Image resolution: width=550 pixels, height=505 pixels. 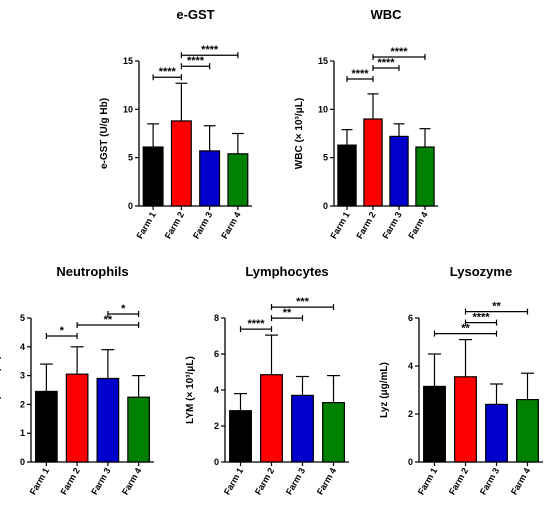 What do you see at coordinates (386, 14) in the screenshot?
I see `chart-title: WBC` at bounding box center [386, 14].